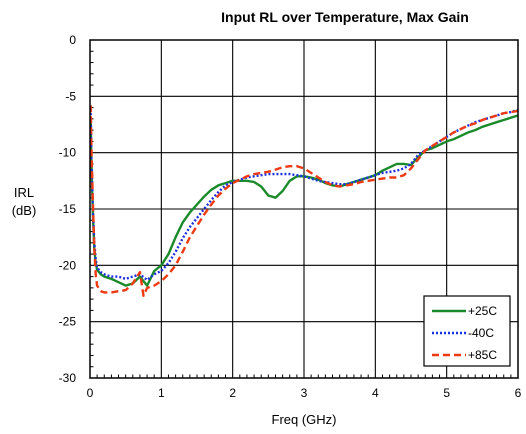  What do you see at coordinates (232, 393) in the screenshot?
I see `x-tick-label-2: 2` at bounding box center [232, 393].